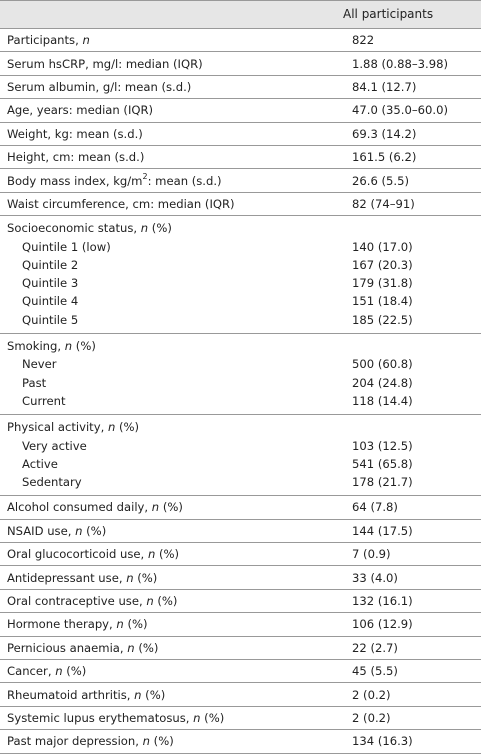 The height and width of the screenshot is (755, 481). I want to click on label-superscript: 2, so click(145, 176).